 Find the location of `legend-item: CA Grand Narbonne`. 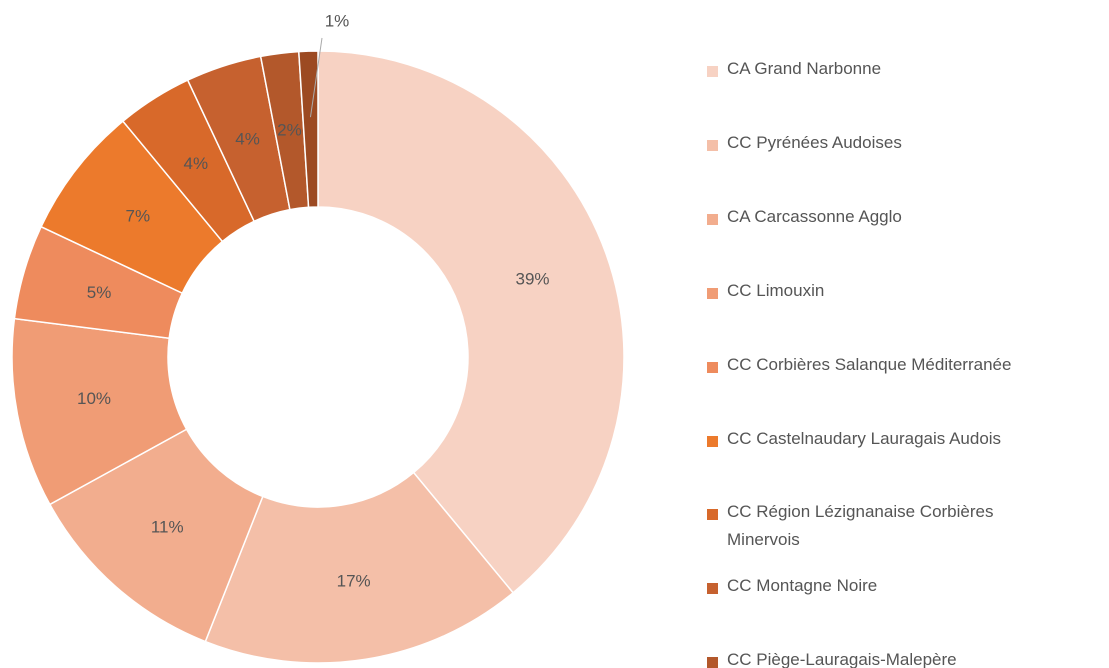

legend-item: CA Grand Narbonne is located at coordinates (887, 71).